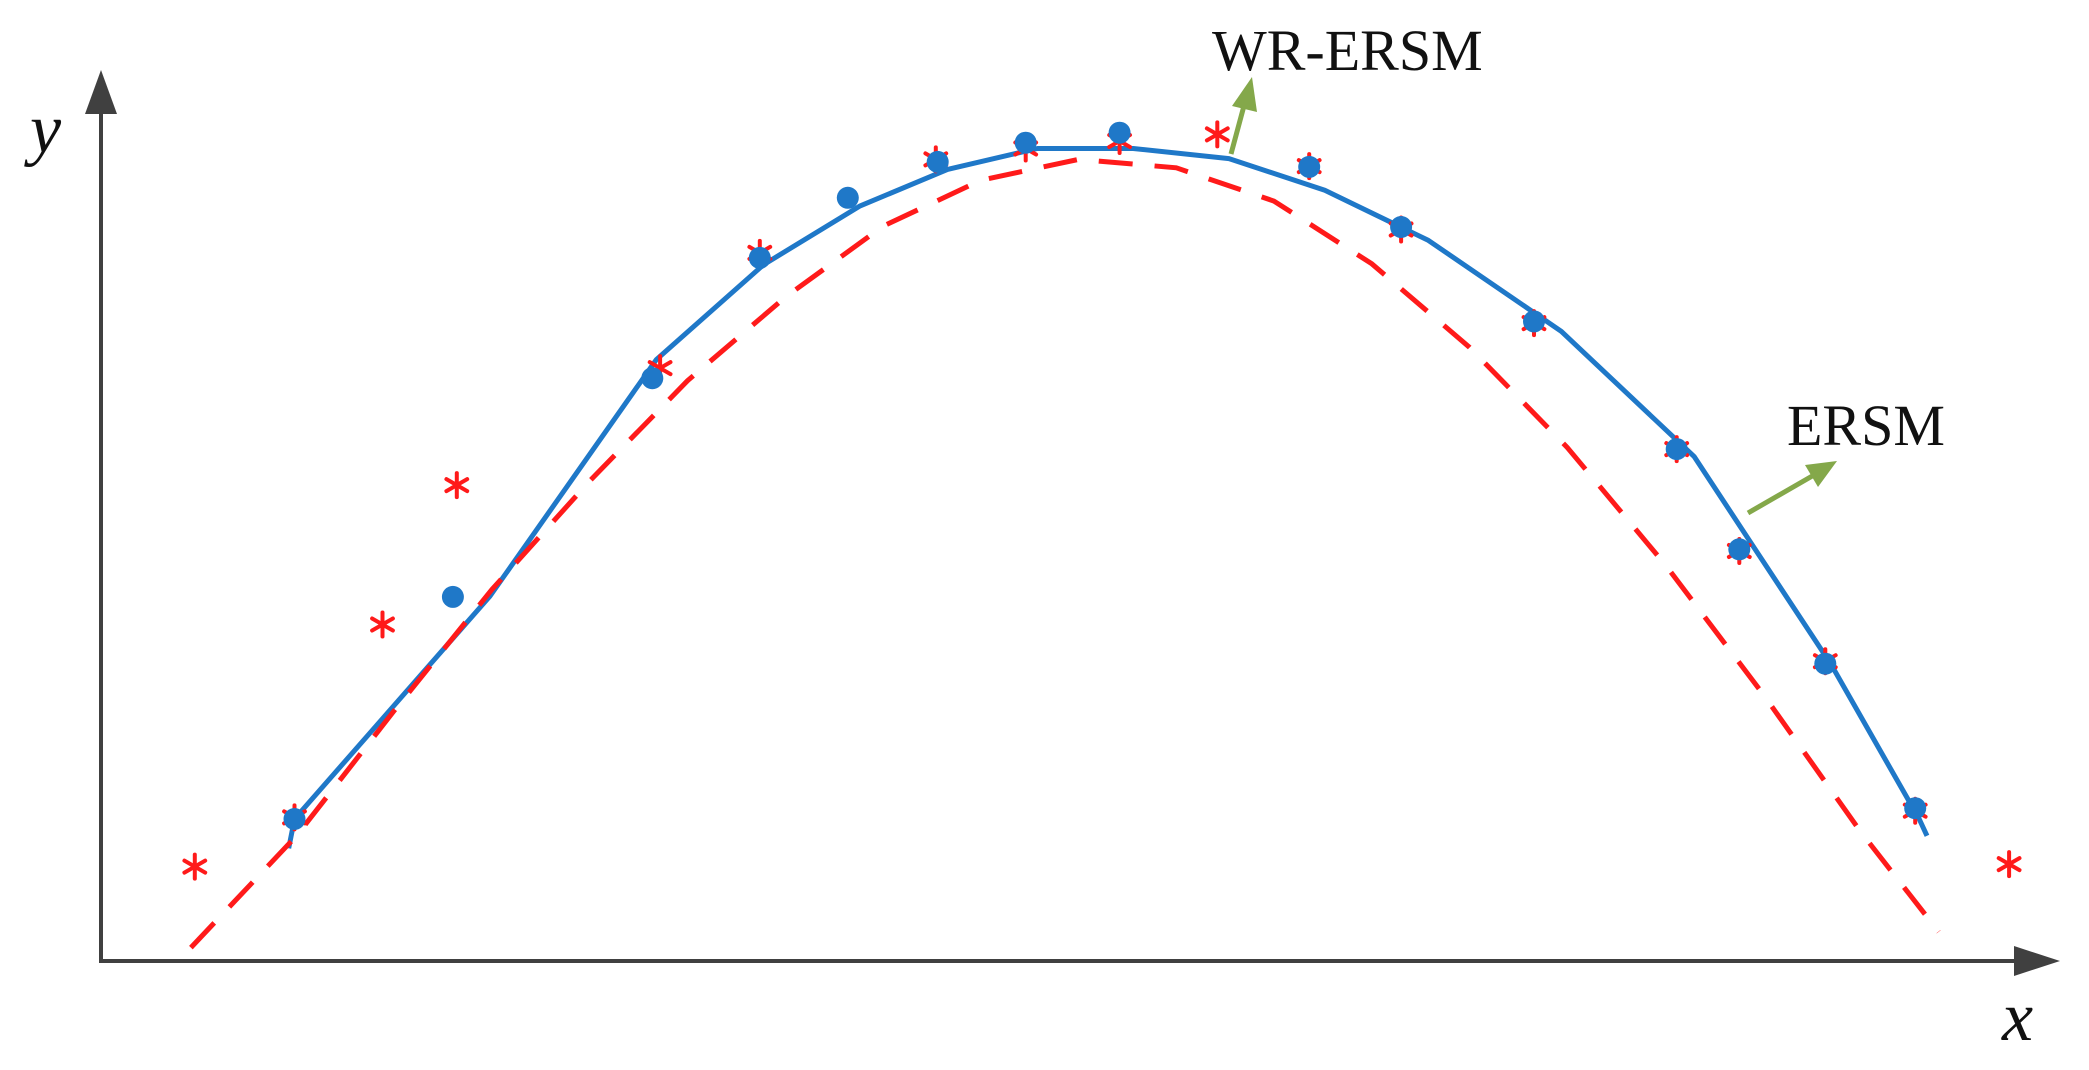  I want to click on x-axis-arrowhead, so click(2037, 961).